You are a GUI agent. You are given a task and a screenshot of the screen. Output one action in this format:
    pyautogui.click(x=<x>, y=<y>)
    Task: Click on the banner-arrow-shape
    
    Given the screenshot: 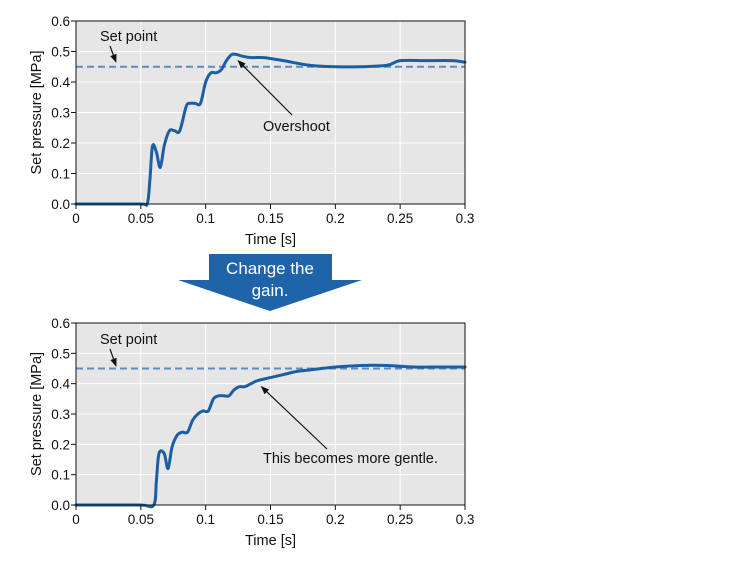 What is the action you would take?
    pyautogui.click(x=270, y=282)
    